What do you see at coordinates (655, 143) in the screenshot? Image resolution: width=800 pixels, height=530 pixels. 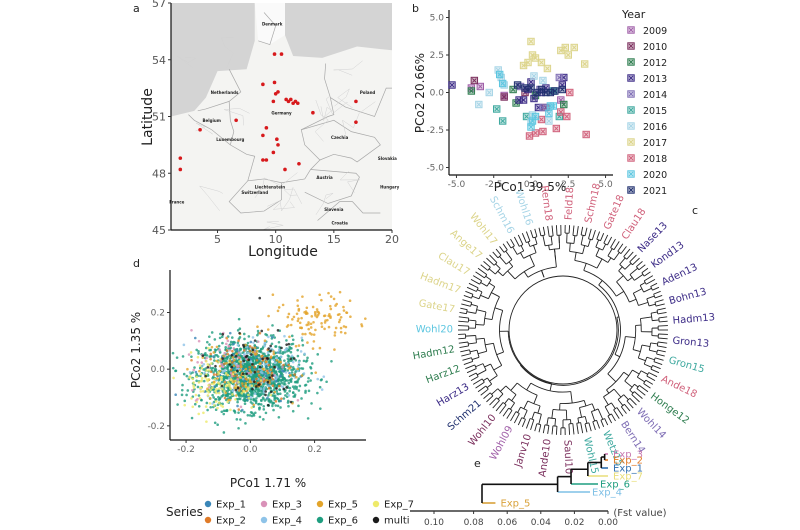 I see `legend-label: 2017` at bounding box center [655, 143].